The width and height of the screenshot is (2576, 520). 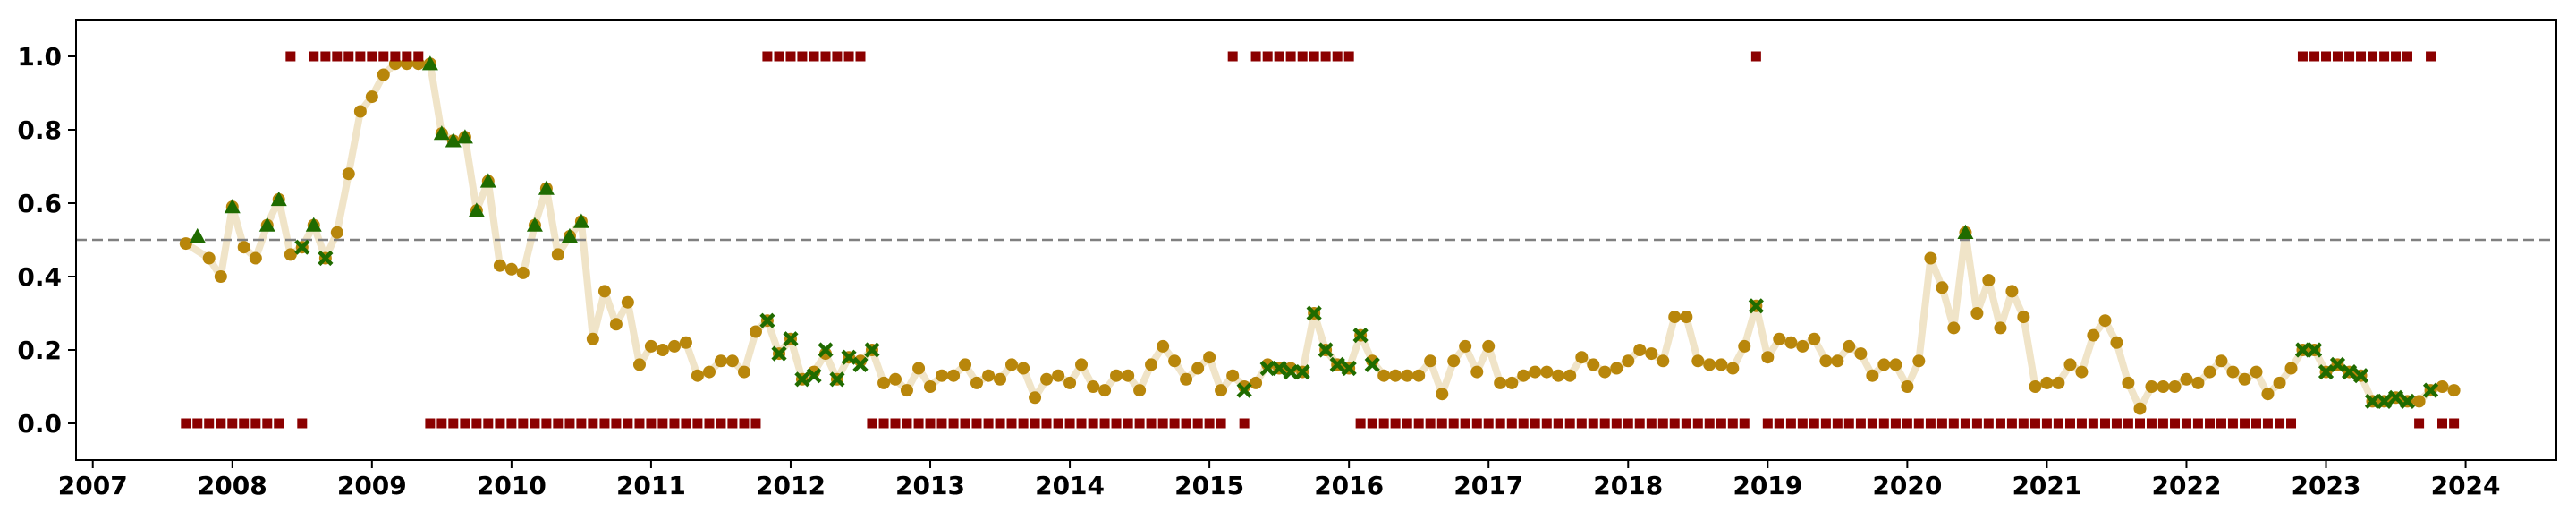 What do you see at coordinates (2326, 485) in the screenshot?
I see `x-tick-label: 2023` at bounding box center [2326, 485].